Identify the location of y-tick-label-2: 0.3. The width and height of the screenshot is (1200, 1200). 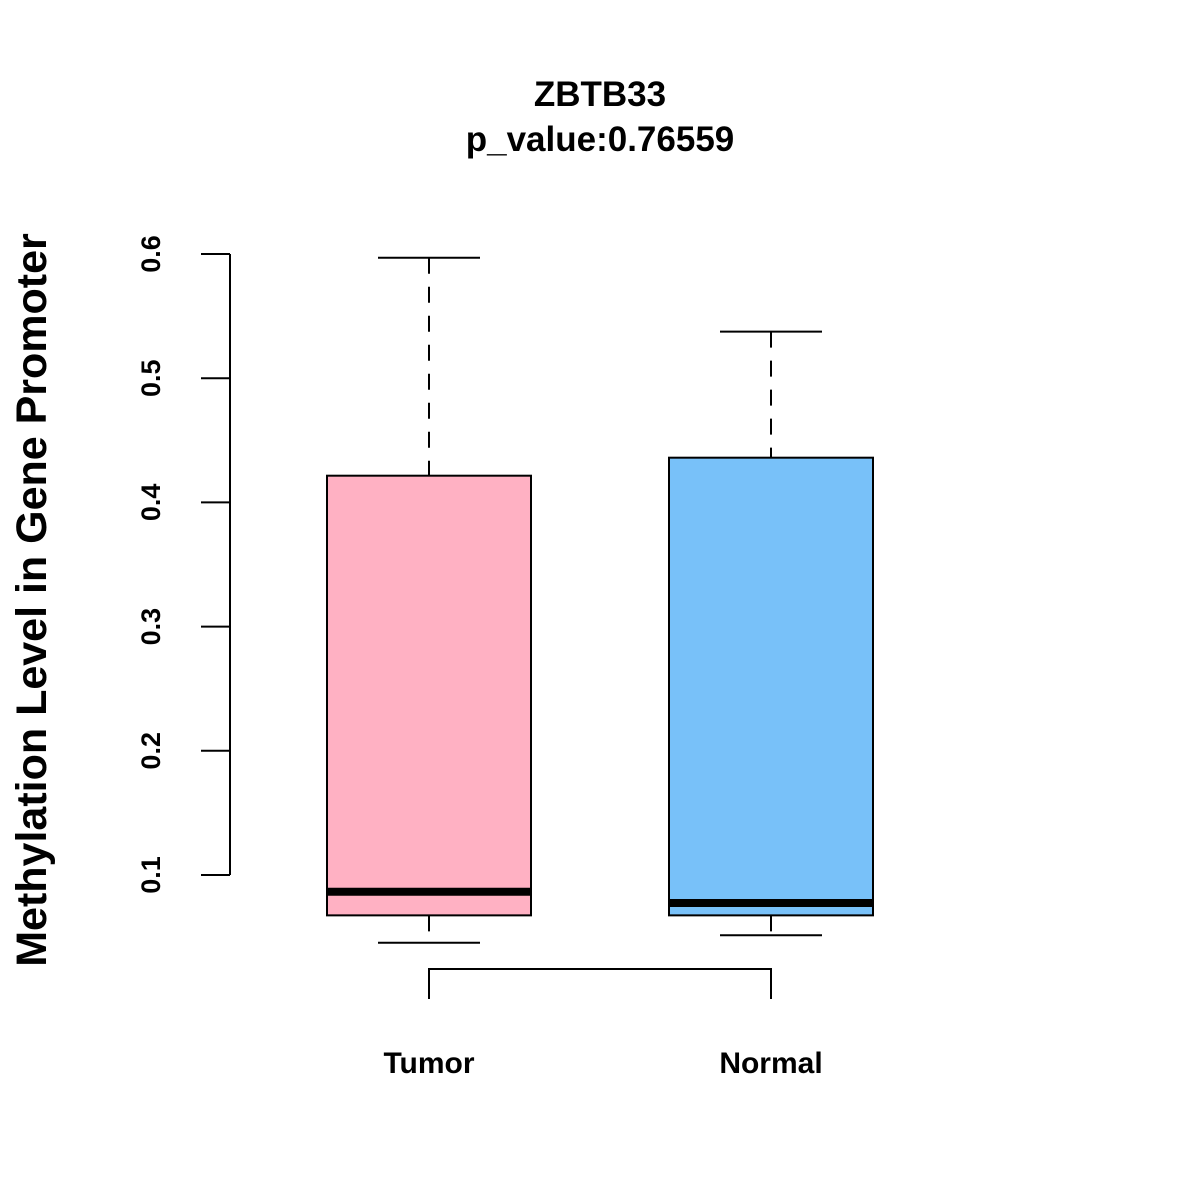
(151, 627).